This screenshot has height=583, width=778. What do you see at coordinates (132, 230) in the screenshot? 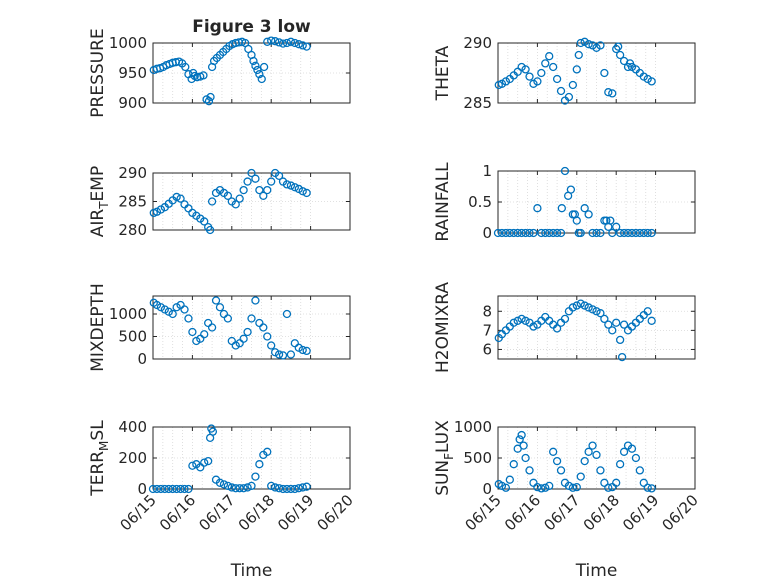
I see `y-tick-label: 280` at bounding box center [132, 230].